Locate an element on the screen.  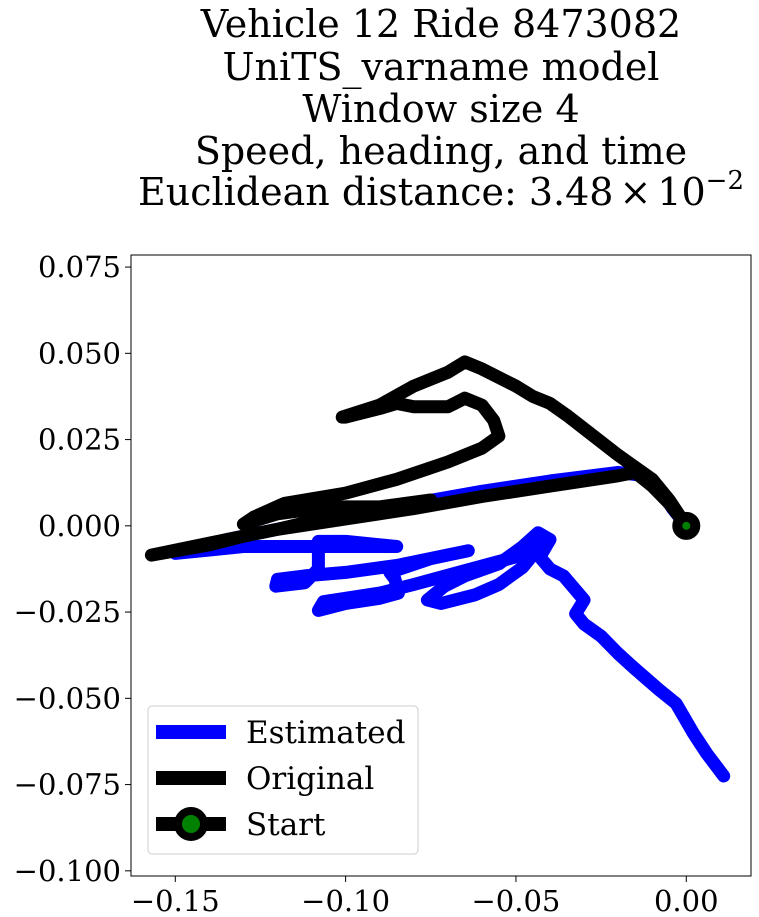
y-tick-label: −0.025 is located at coordinates (67, 612).